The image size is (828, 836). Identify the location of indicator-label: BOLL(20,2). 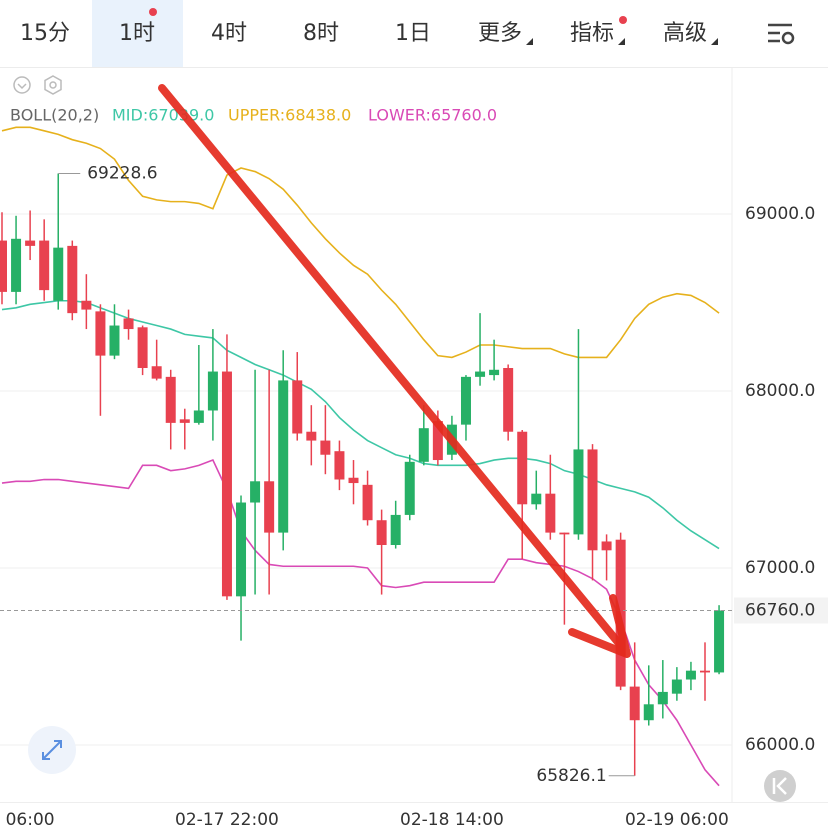
(54, 115).